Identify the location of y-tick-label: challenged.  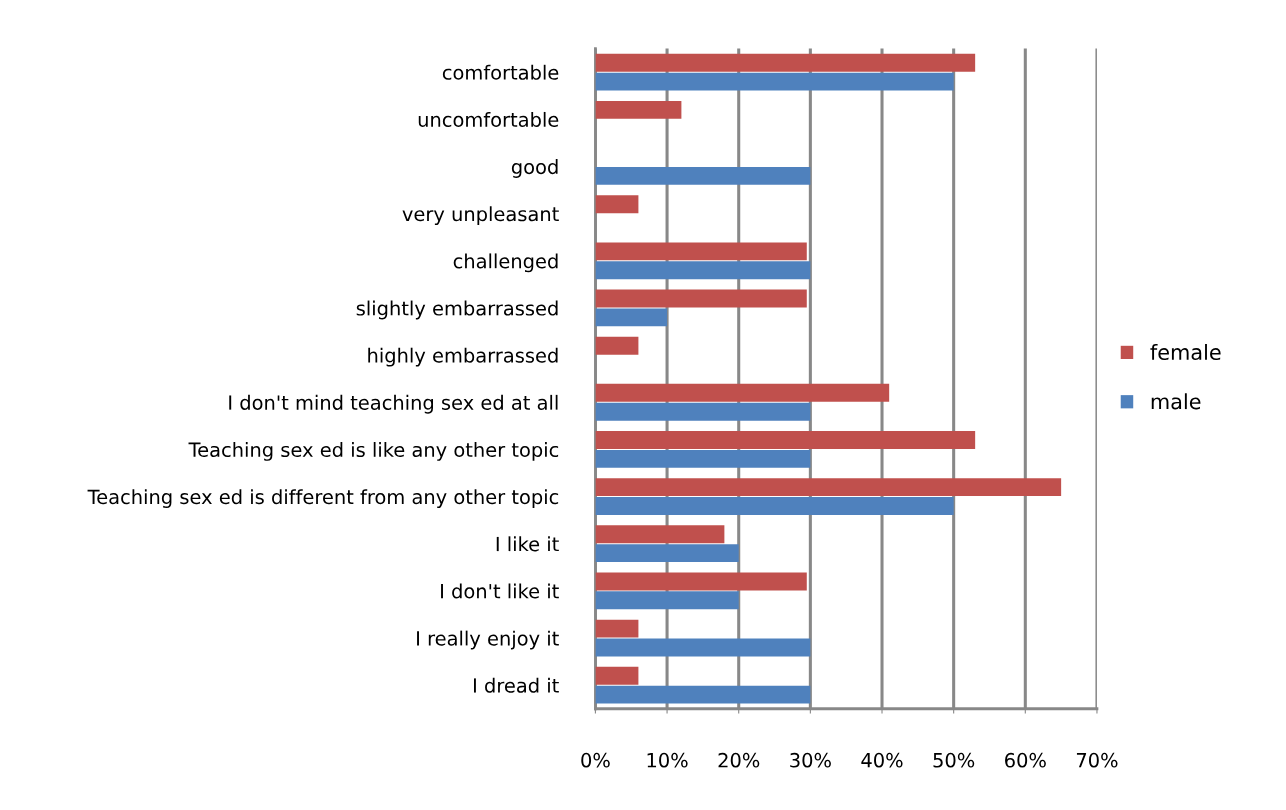
(505, 263).